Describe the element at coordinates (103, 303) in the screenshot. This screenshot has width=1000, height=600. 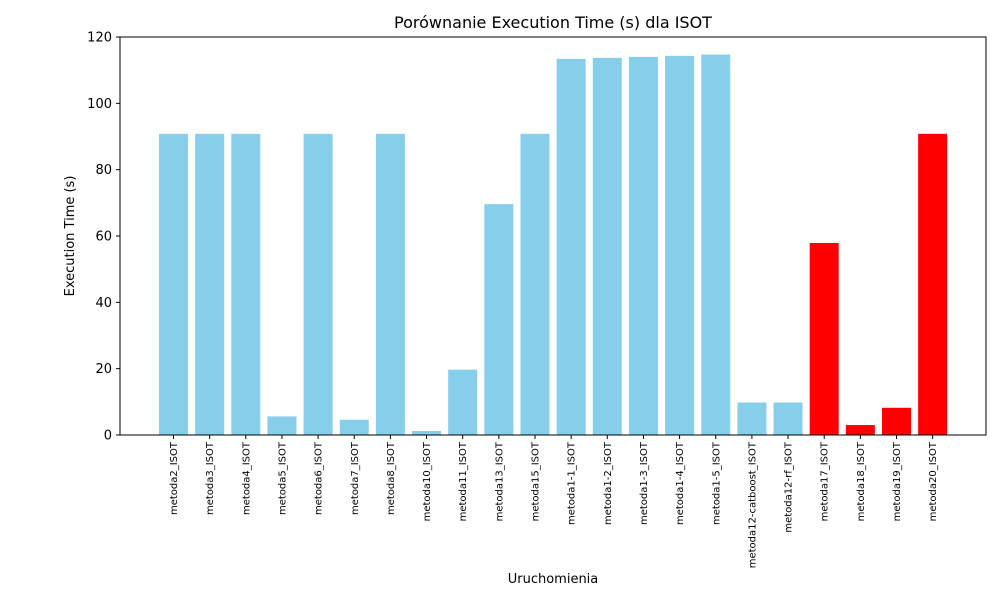
I see `y-tick-label: 40` at that location.